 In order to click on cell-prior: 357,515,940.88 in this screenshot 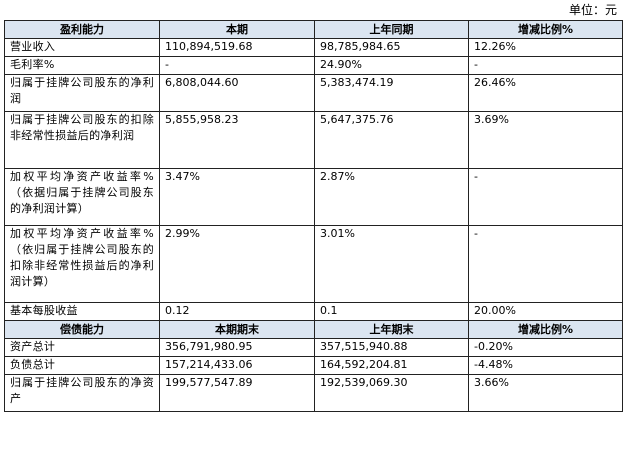, I will do `click(391, 347)`.